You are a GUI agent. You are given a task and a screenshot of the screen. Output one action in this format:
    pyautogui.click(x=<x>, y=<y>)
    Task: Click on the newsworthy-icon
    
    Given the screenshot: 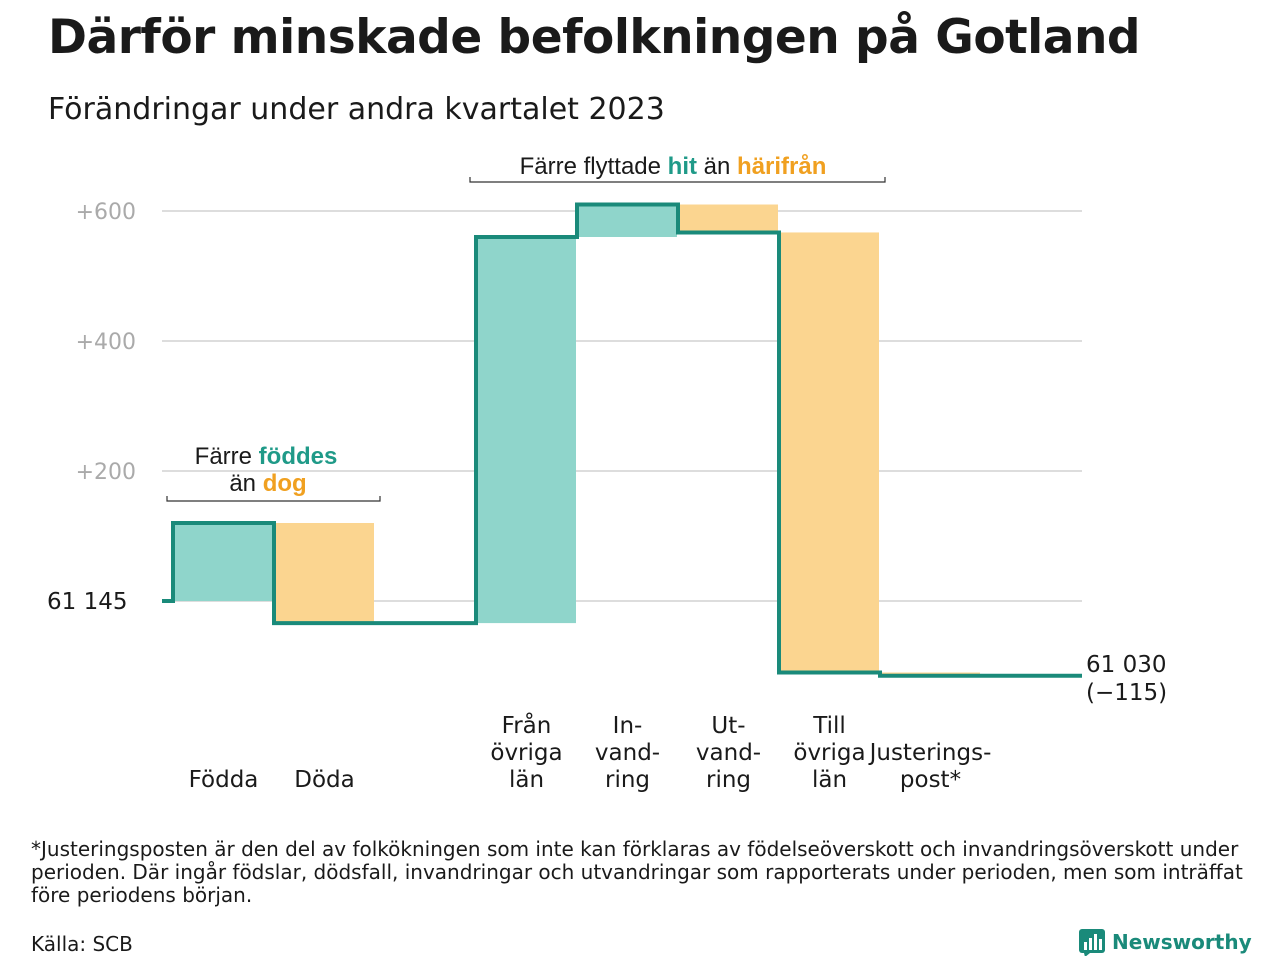 What is the action you would take?
    pyautogui.click(x=1092, y=942)
    